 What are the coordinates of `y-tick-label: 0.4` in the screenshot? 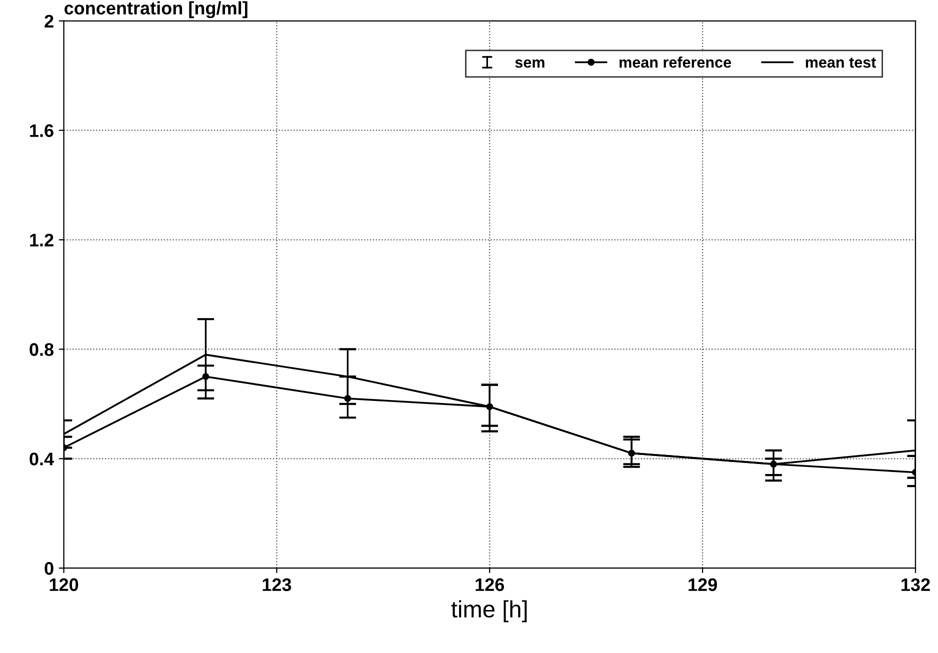 It's located at (42, 459).